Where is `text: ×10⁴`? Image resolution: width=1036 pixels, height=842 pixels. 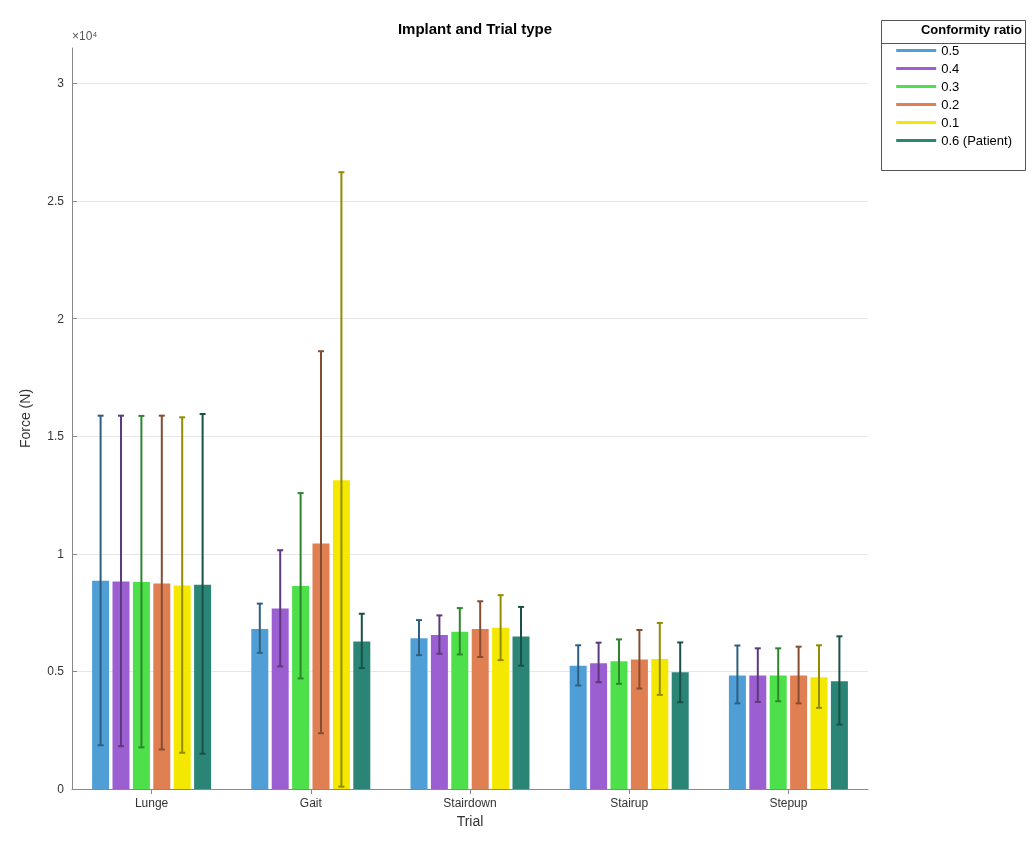
text: ×10⁴ is located at coordinates (85, 36).